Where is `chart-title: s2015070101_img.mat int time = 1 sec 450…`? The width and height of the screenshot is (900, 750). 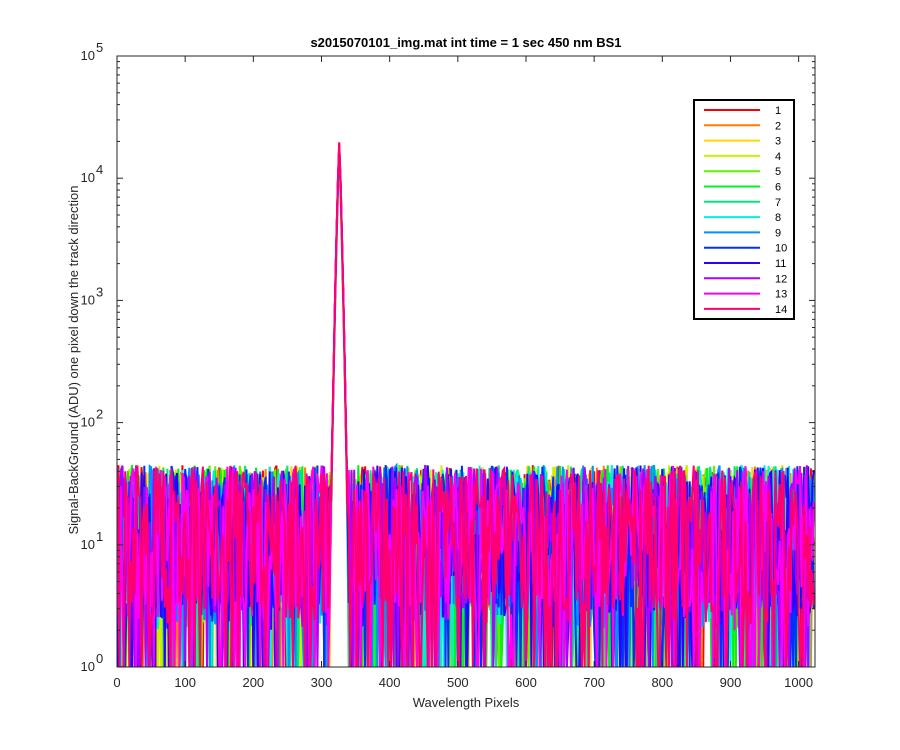
chart-title: s2015070101_img.mat int time = 1 sec 450… is located at coordinates (465, 42).